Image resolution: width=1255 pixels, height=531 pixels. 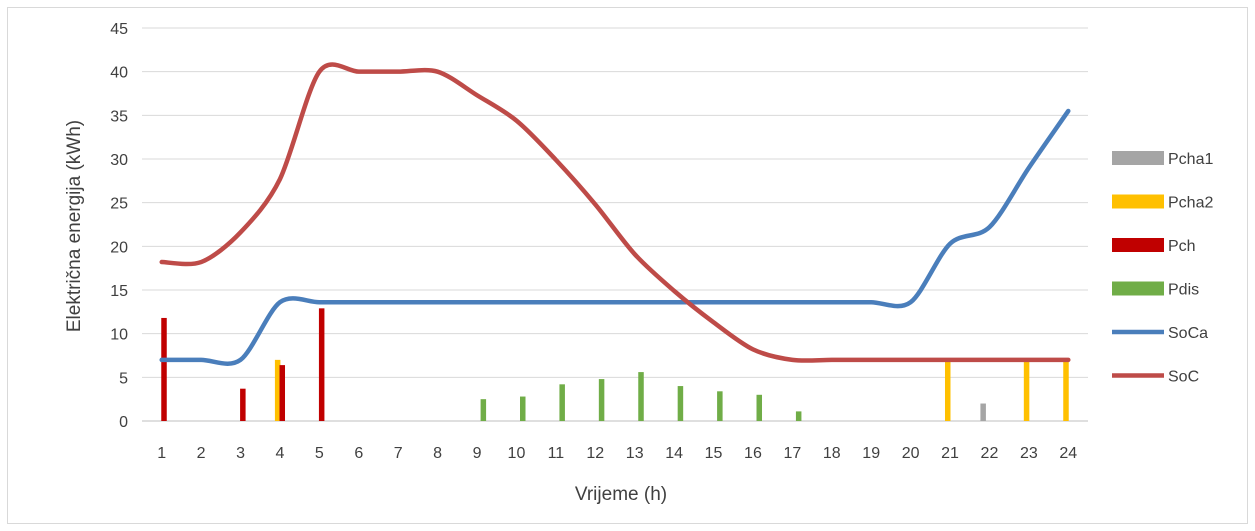 I want to click on x-tick-label: 18, so click(x=832, y=453).